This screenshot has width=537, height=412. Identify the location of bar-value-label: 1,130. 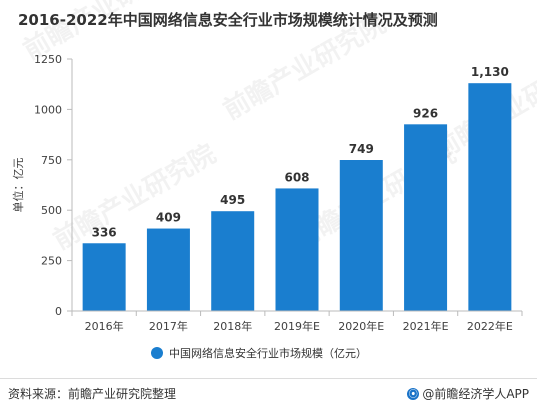
(490, 72).